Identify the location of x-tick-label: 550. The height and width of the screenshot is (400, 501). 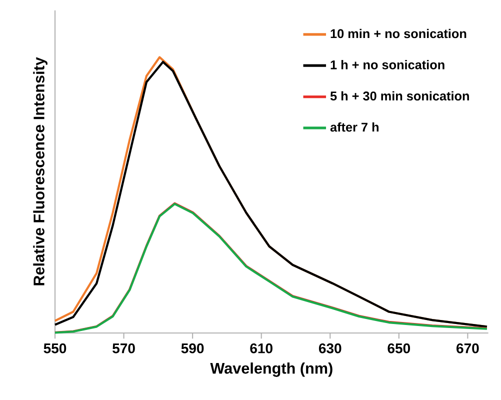
(55, 348).